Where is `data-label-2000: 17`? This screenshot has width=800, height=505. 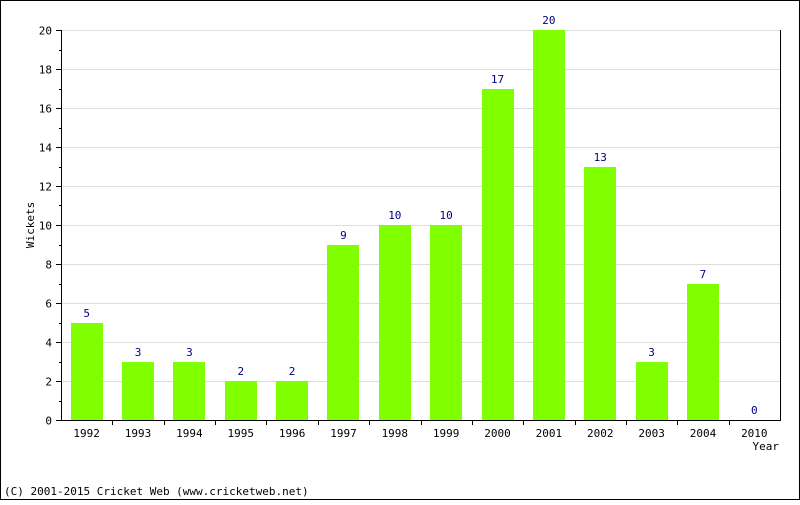 data-label-2000: 17 is located at coordinates (497, 79).